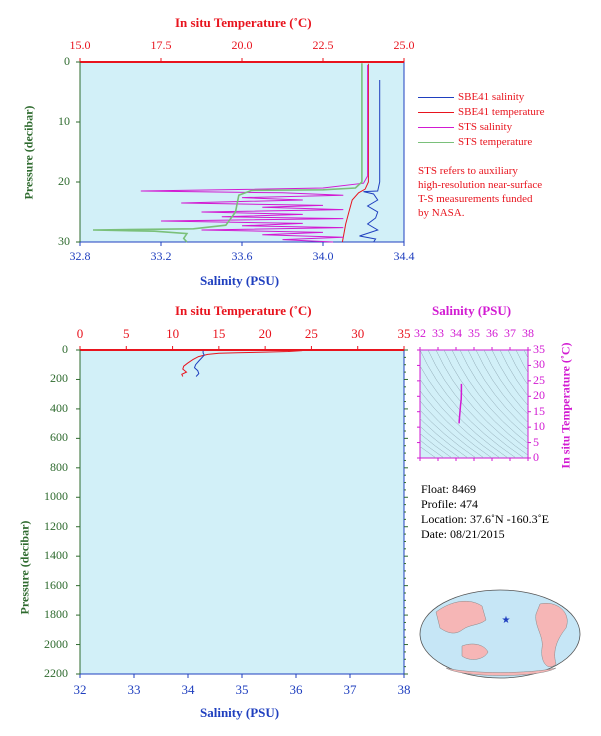 Image resolution: width=601 pixels, height=736 pixels. What do you see at coordinates (323, 256) in the screenshot?
I see `top-salinity-tick-label: 34.0` at bounding box center [323, 256].